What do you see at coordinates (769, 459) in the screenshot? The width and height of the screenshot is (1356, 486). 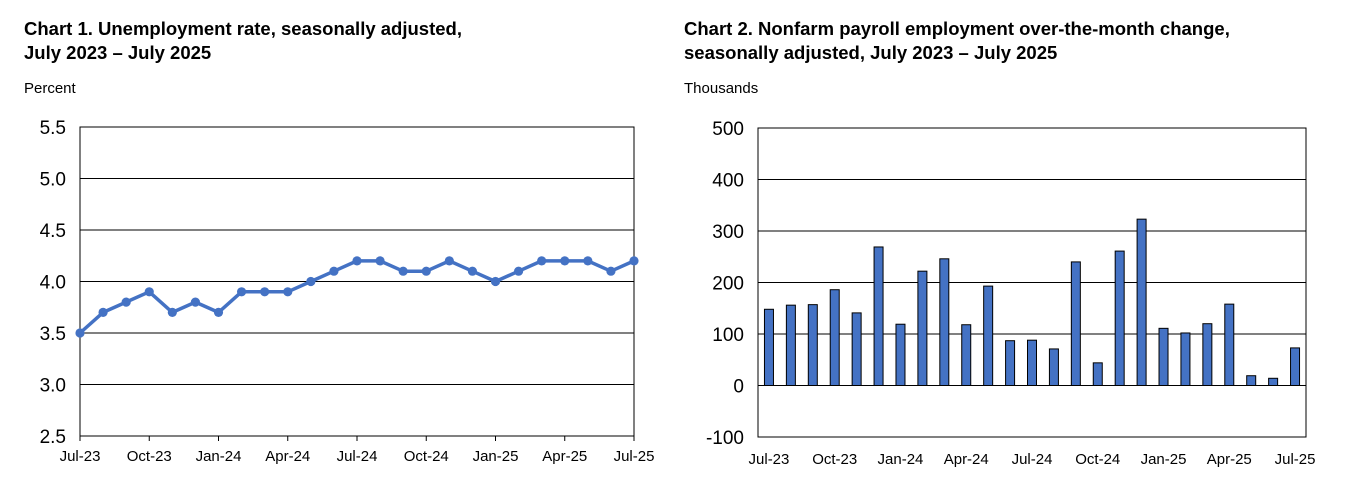 I see `chart2-xtick-label: Jul-23` at bounding box center [769, 459].